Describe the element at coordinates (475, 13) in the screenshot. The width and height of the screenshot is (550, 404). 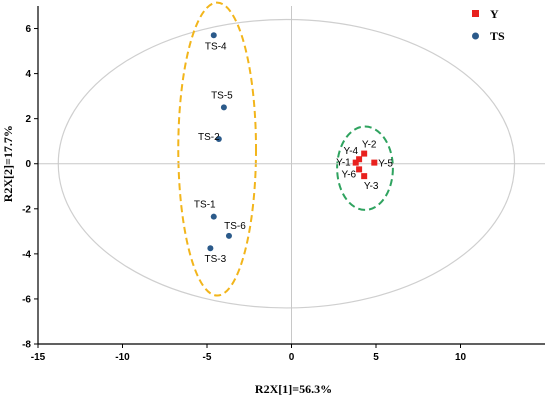
I see `legend-marker-Y` at that location.